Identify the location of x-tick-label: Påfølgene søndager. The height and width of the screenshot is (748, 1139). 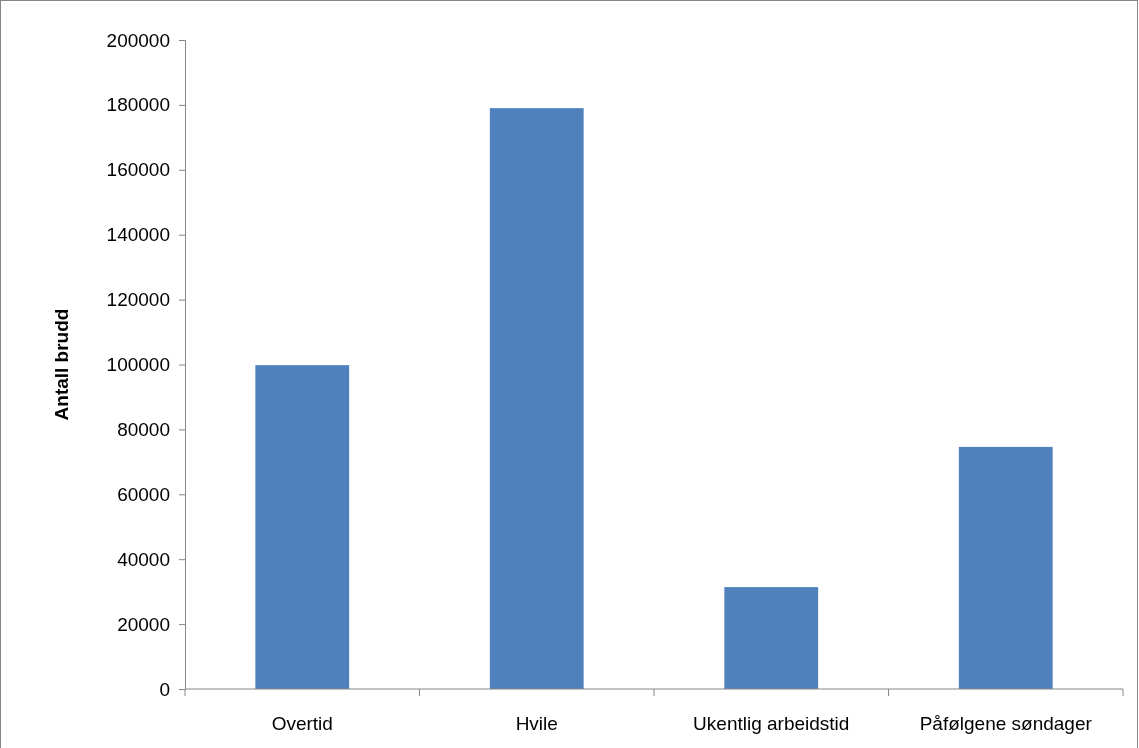
(1006, 723).